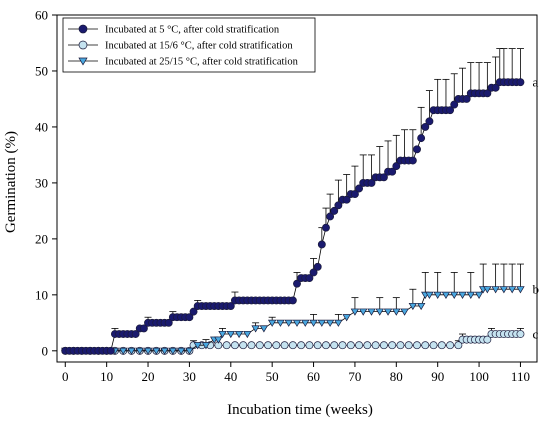 The height and width of the screenshot is (425, 550). Describe the element at coordinates (189, 45) in the screenshot. I see `legend-box` at that location.